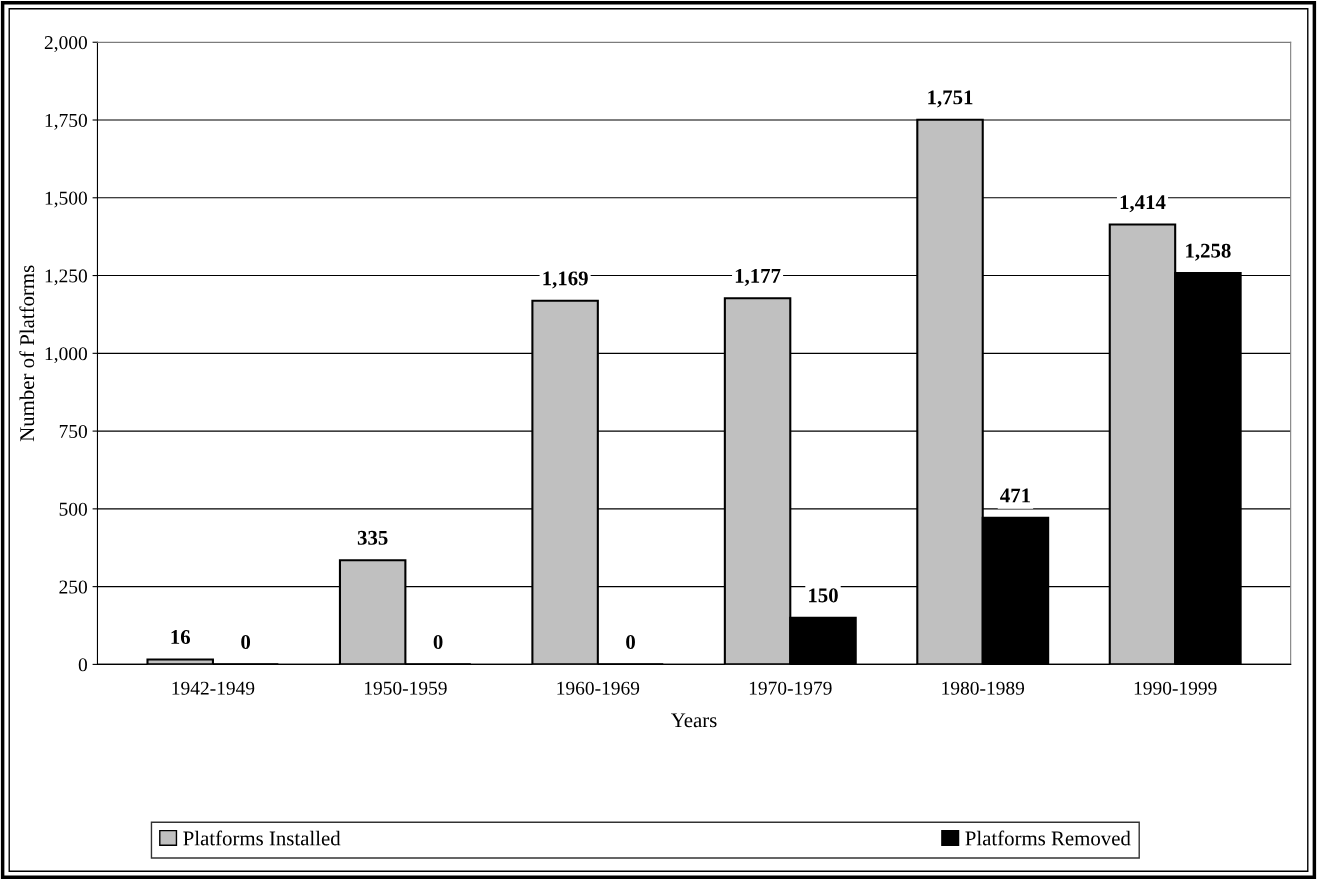  What do you see at coordinates (983, 688) in the screenshot?
I see `x-tick-label: 1980-1989` at bounding box center [983, 688].